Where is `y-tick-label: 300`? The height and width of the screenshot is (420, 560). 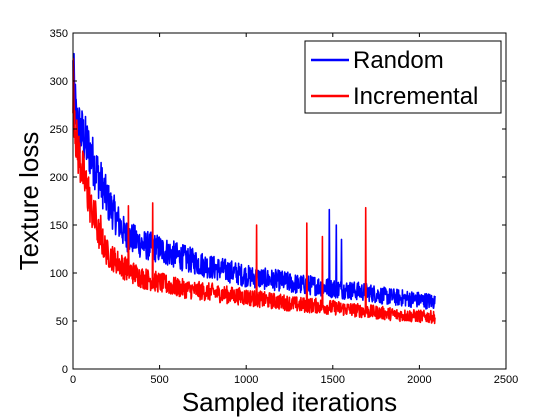 y-tick-label: 300 is located at coordinates (59, 82).